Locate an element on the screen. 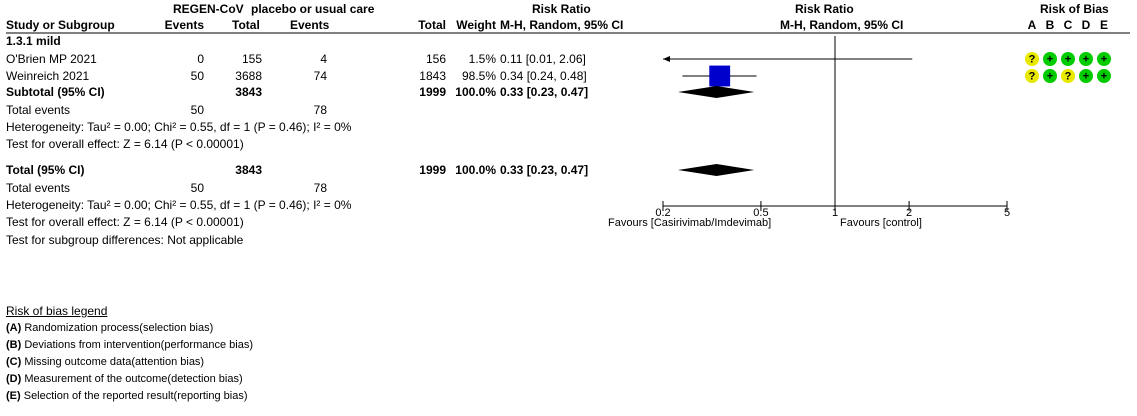  study-total2: 156 is located at coordinates (436, 59).